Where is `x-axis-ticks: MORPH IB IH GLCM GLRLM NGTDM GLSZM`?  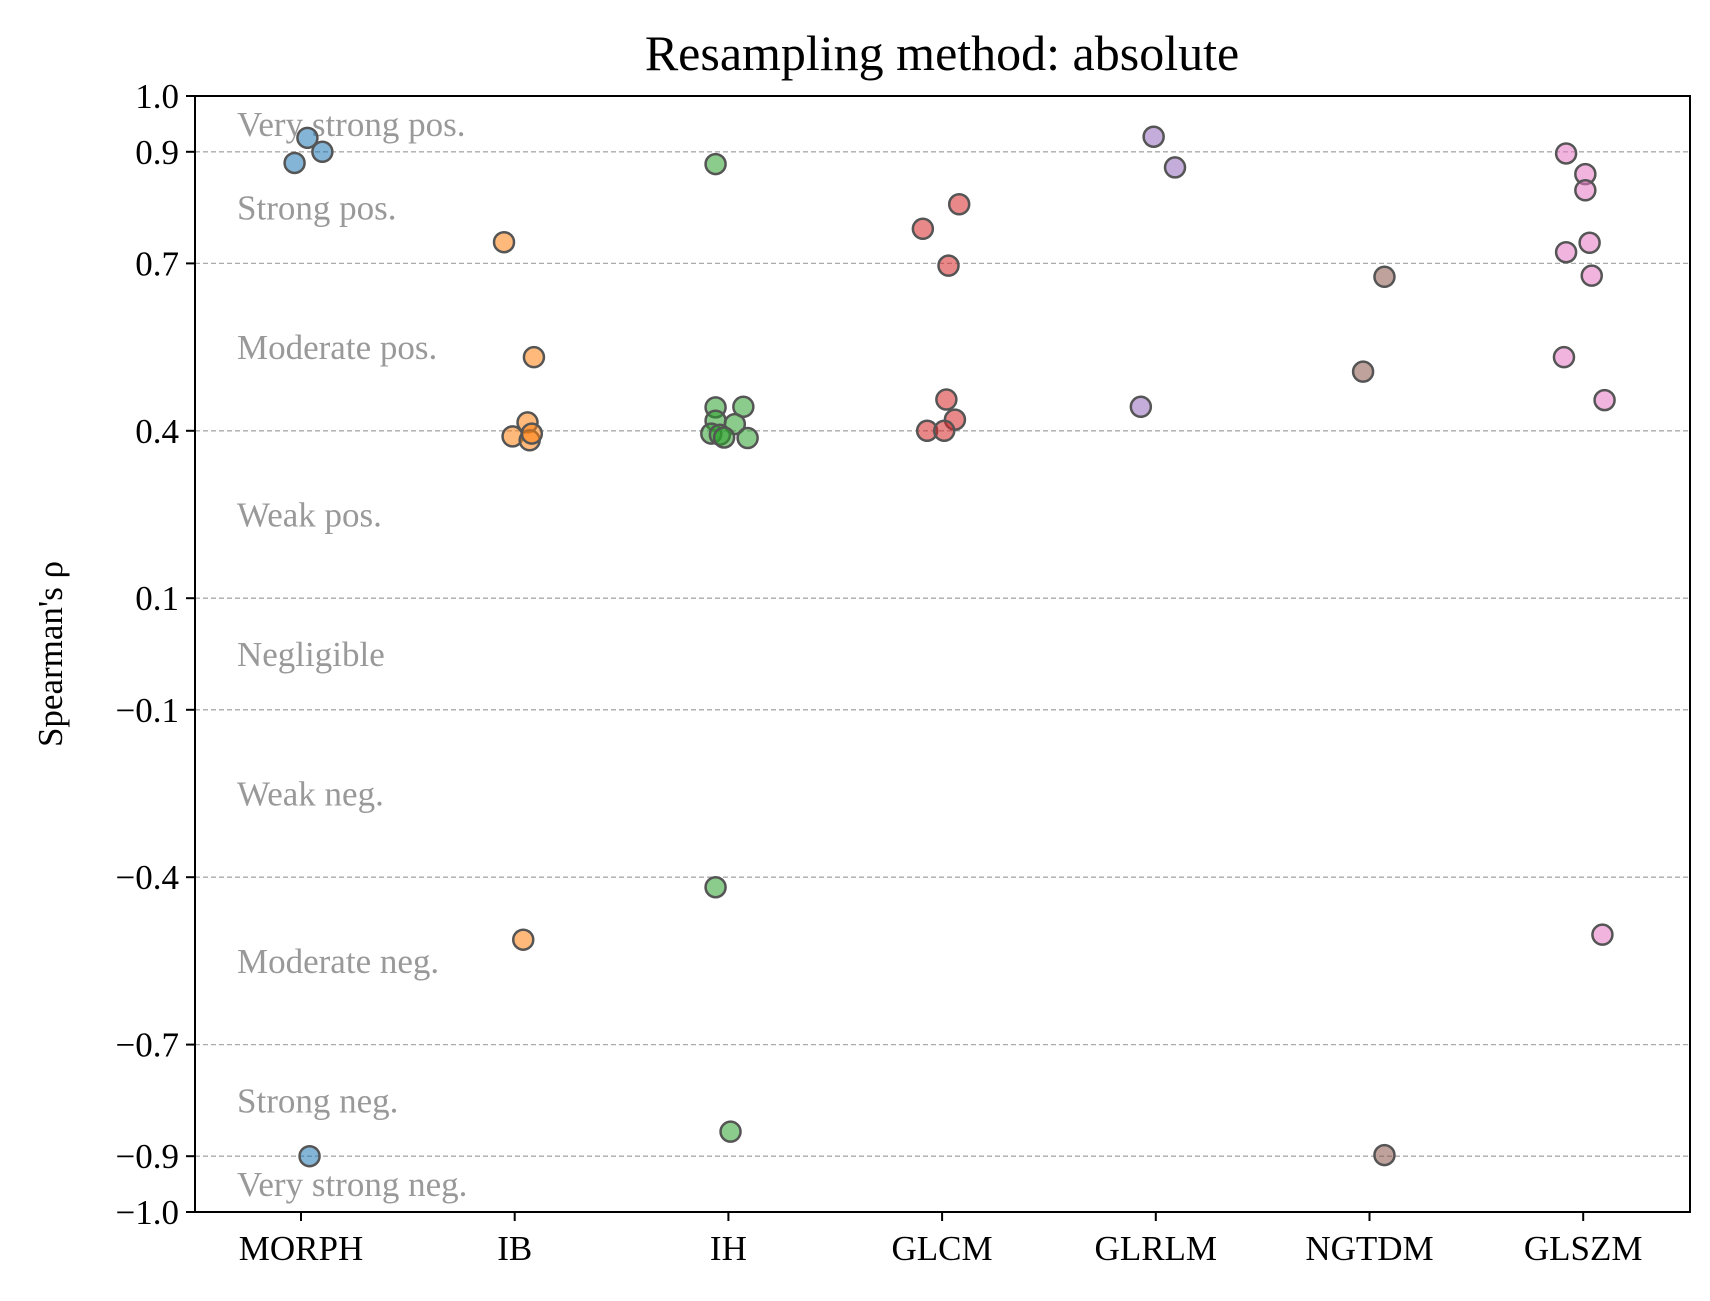 x-axis-ticks: MORPH IB IH GLCM GLRLM NGTDM GLSZM is located at coordinates (941, 1240).